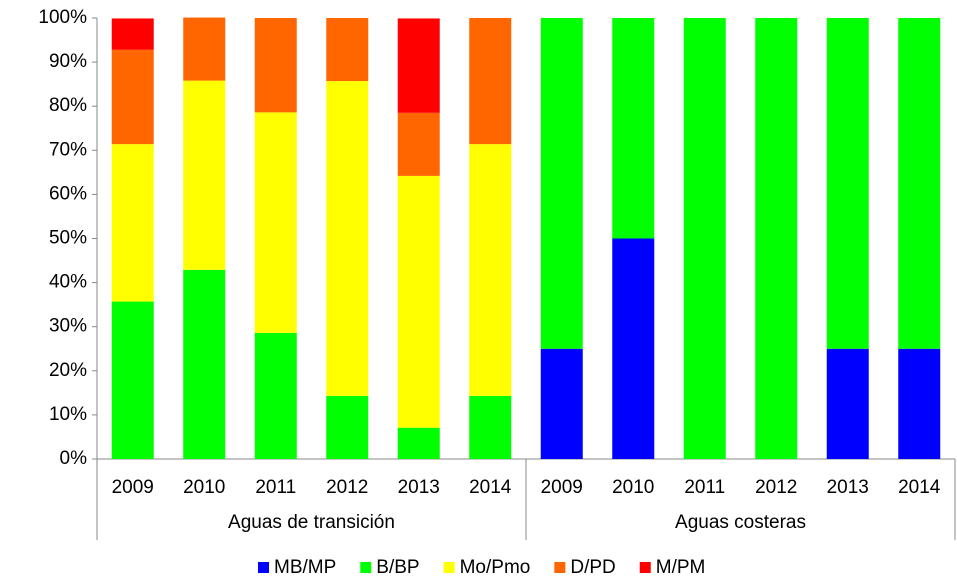  What do you see at coordinates (68, 193) in the screenshot?
I see `y-tick-label: 60%` at bounding box center [68, 193].